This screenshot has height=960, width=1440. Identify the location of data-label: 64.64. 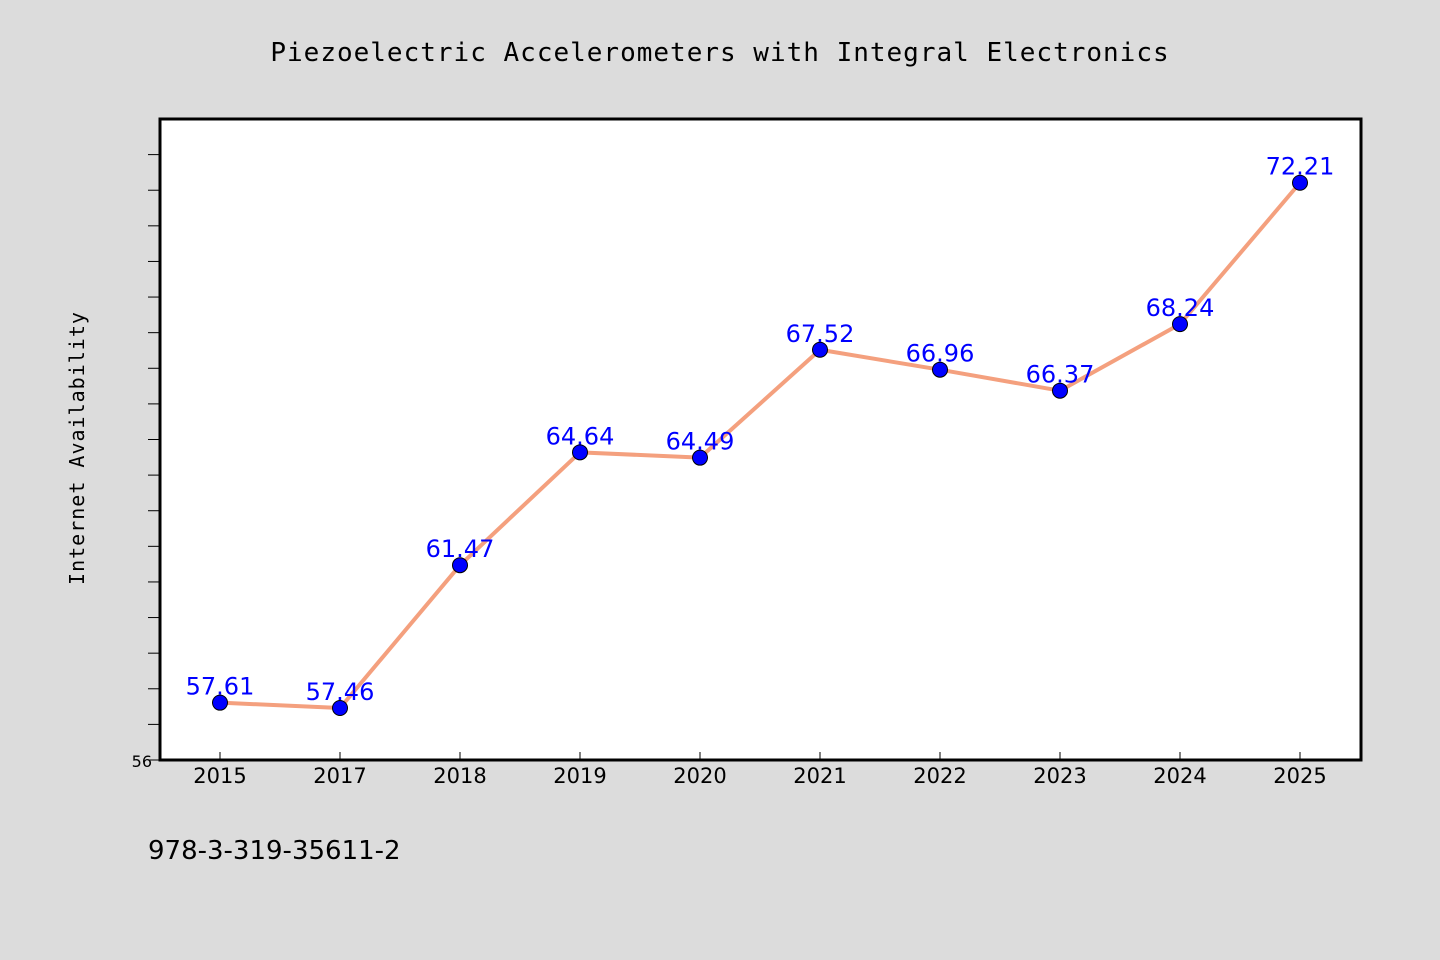
(580, 436).